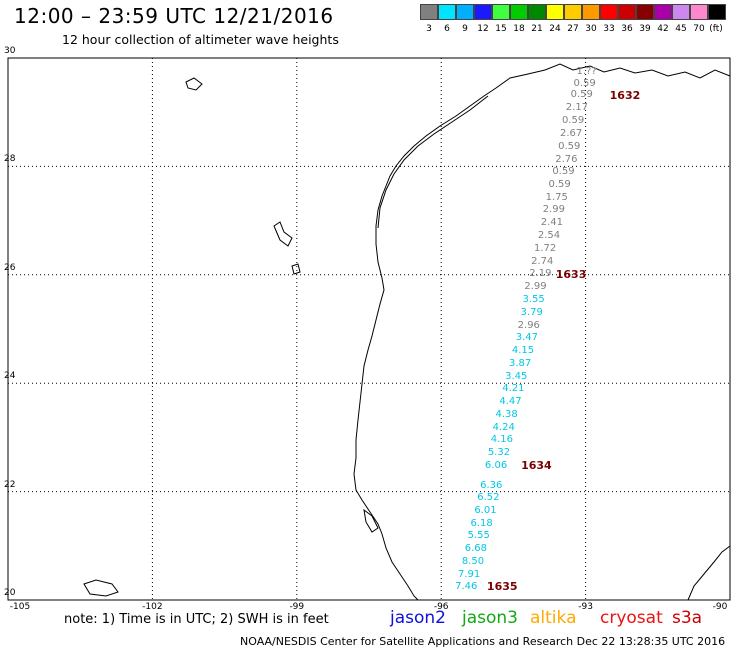  What do you see at coordinates (573, 29) in the screenshot?
I see `scale-label: 27` at bounding box center [573, 29].